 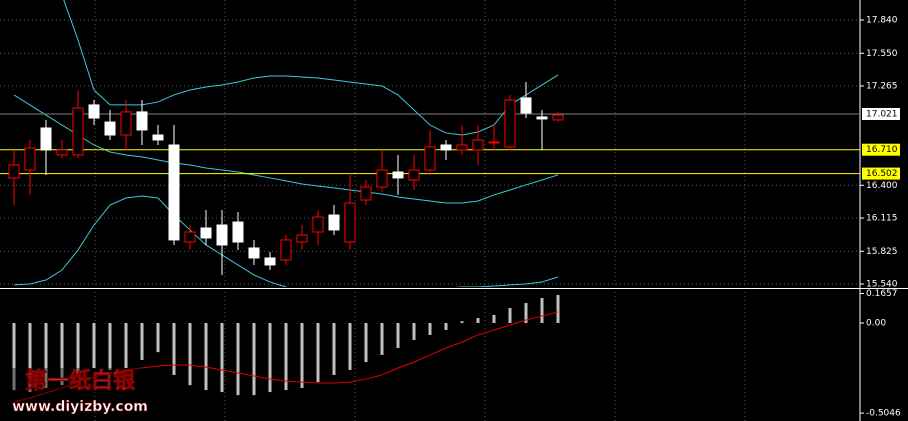 I want to click on y-tick-label: 16.115, so click(x=882, y=219).